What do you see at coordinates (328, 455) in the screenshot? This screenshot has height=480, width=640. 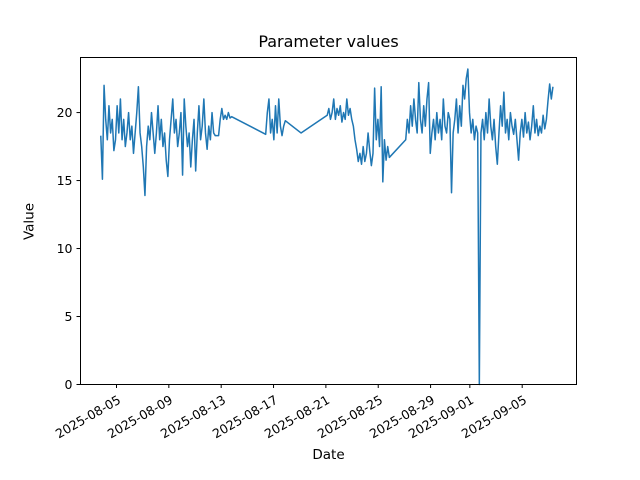 I see `x-axis-label: Date` at bounding box center [328, 455].